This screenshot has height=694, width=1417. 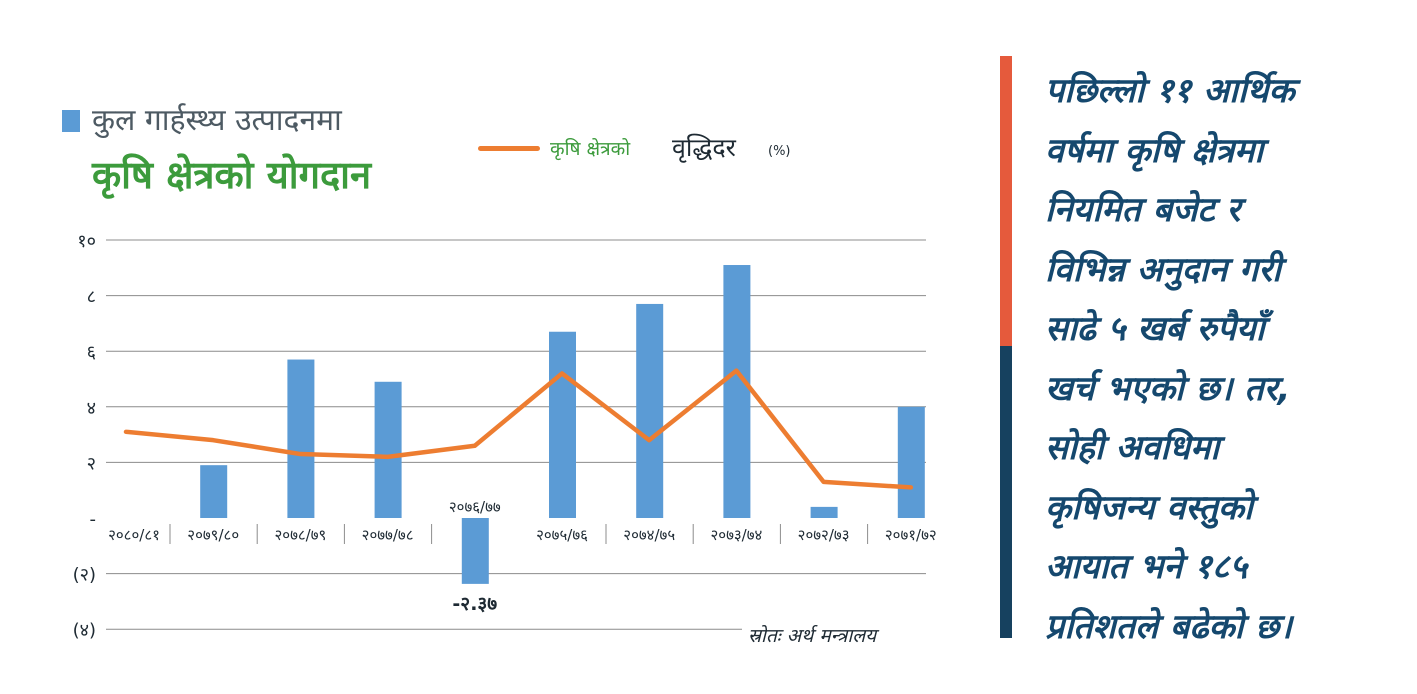 What do you see at coordinates (911, 535) in the screenshot?
I see `x-tick-label: २०७१/७२` at bounding box center [911, 535].